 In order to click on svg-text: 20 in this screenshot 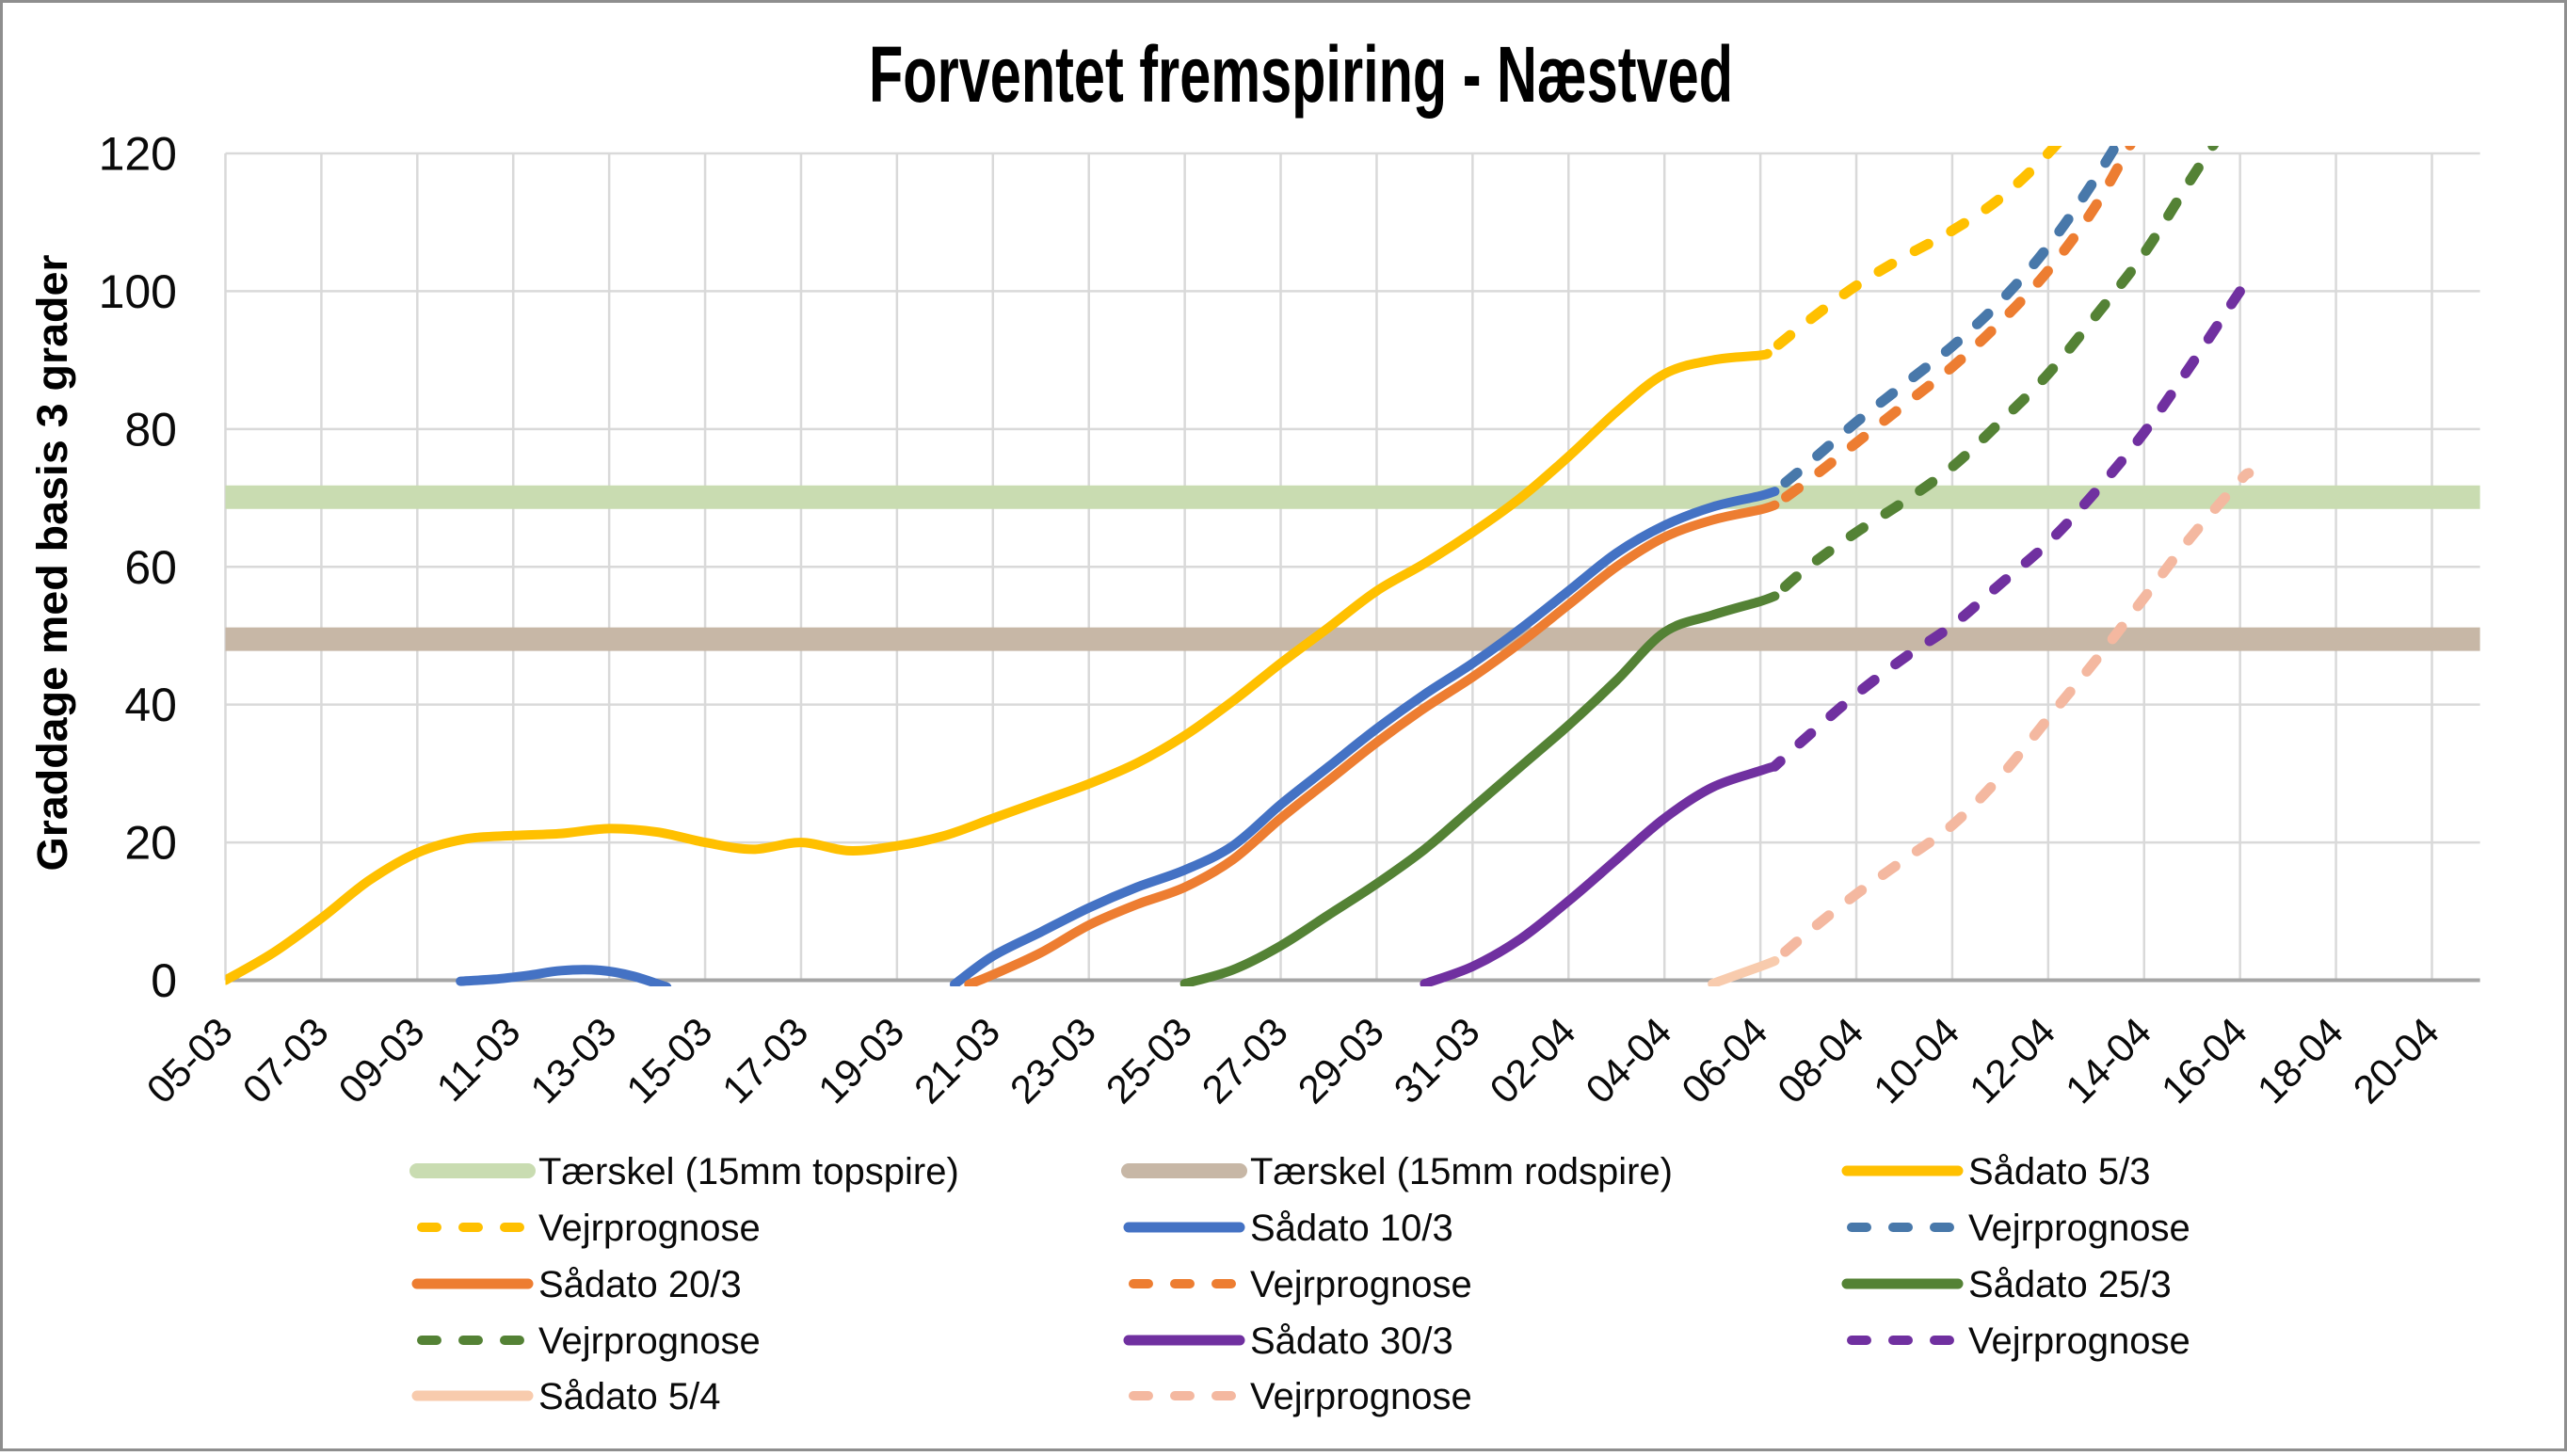, I will do `click(150, 843)`.